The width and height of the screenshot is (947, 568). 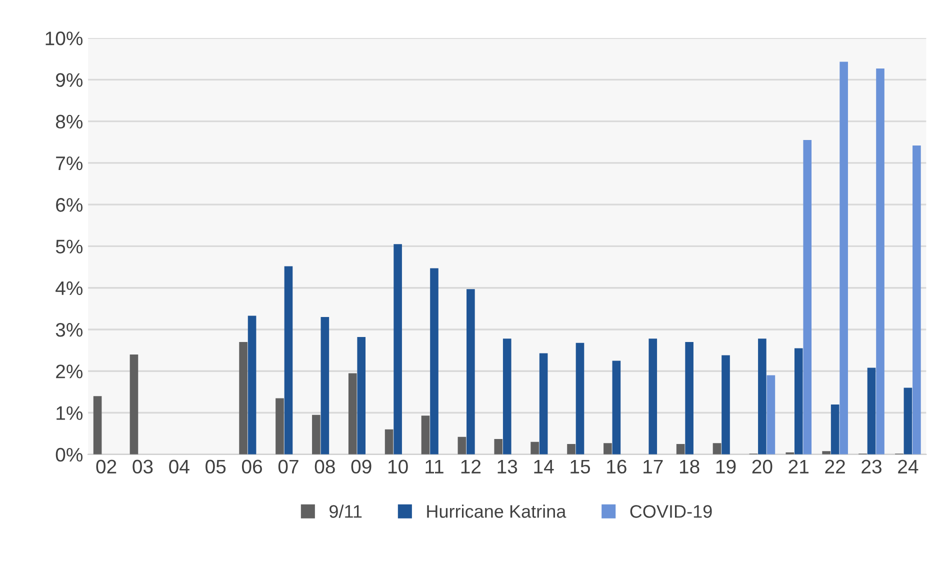 What do you see at coordinates (346, 511) in the screenshot?
I see `legend-label: 9/11` at bounding box center [346, 511].